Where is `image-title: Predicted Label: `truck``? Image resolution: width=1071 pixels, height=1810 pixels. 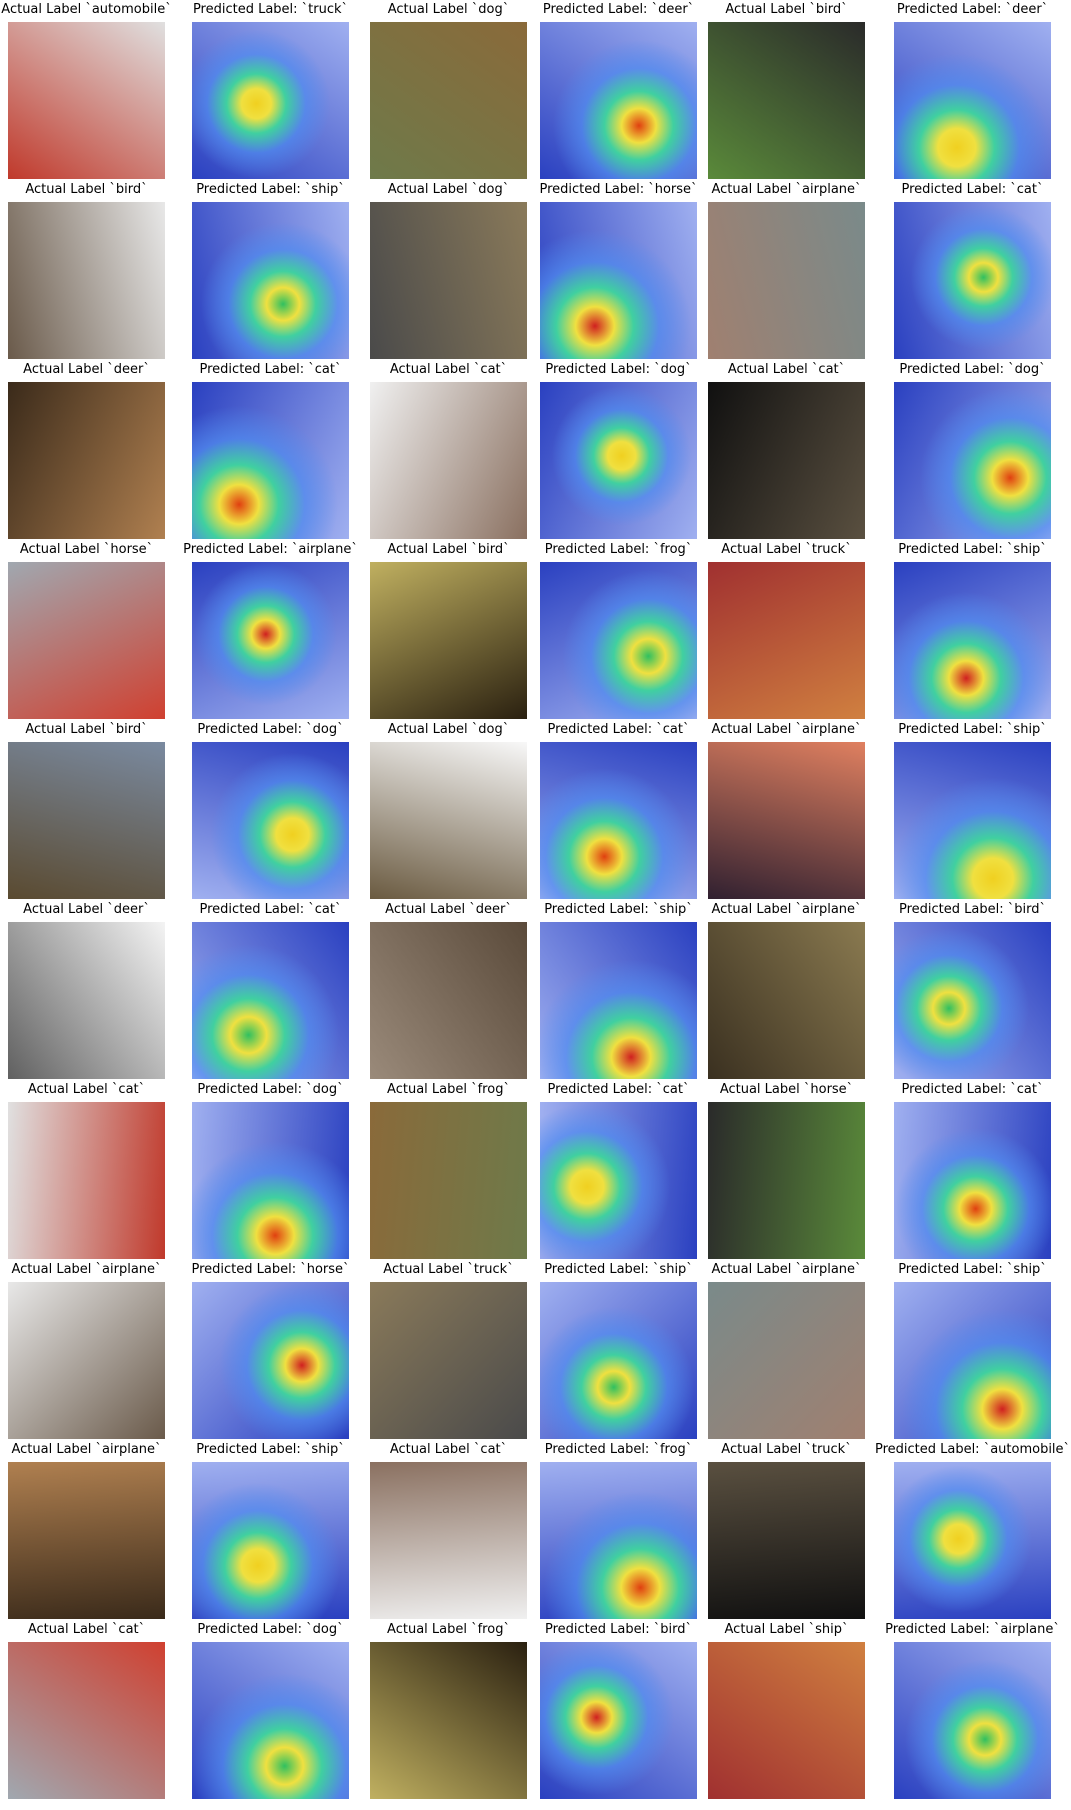
image-title: Predicted Label: `truck` is located at coordinates (270, 9).